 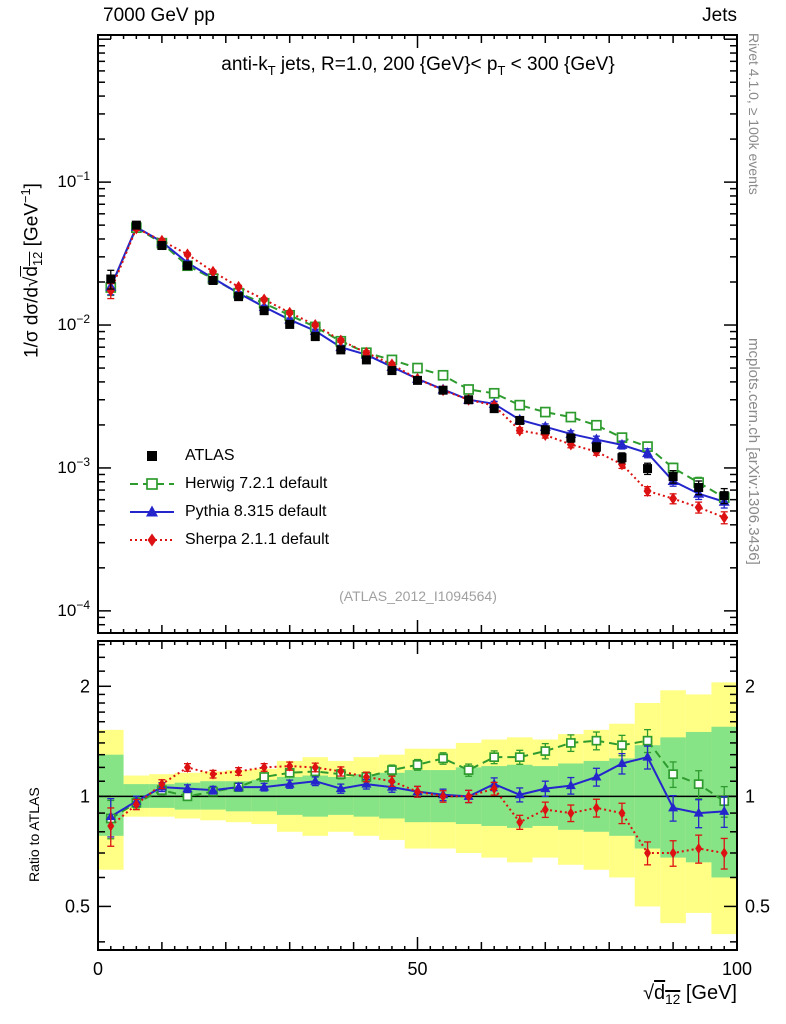 What do you see at coordinates (73, 466) in the screenshot?
I see `svg-text: 10⁻³` at bounding box center [73, 466].